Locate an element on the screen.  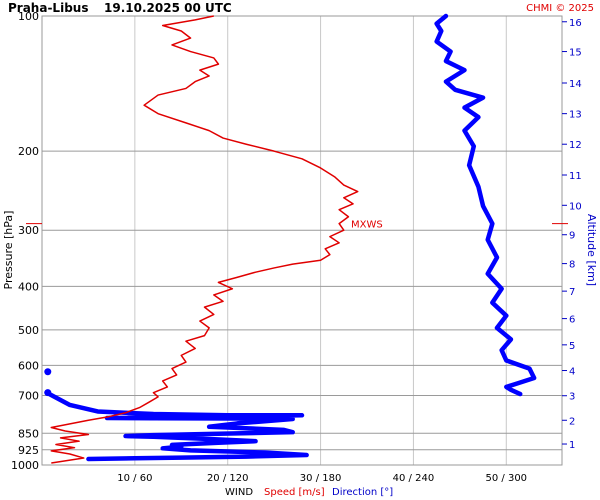
altitude-tick-12: 12 is located at coordinates (575, 145).